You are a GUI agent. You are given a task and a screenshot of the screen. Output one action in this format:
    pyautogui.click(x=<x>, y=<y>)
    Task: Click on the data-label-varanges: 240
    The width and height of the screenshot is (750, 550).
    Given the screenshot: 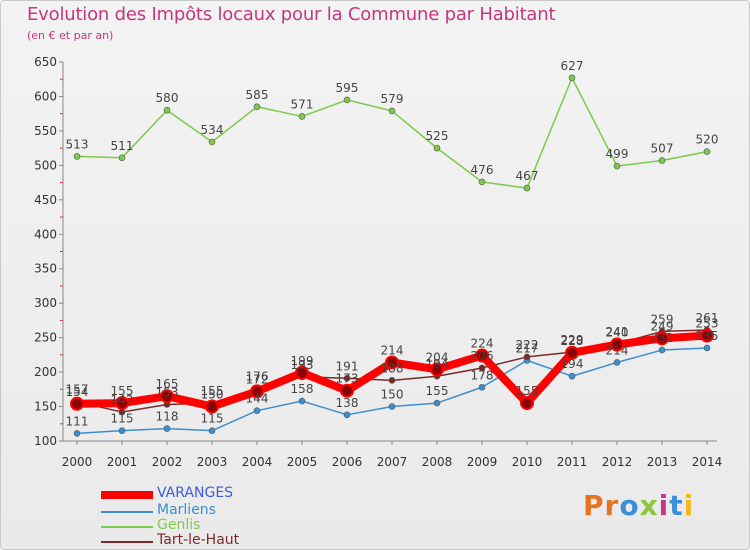 What is the action you would take?
    pyautogui.click(x=617, y=333)
    